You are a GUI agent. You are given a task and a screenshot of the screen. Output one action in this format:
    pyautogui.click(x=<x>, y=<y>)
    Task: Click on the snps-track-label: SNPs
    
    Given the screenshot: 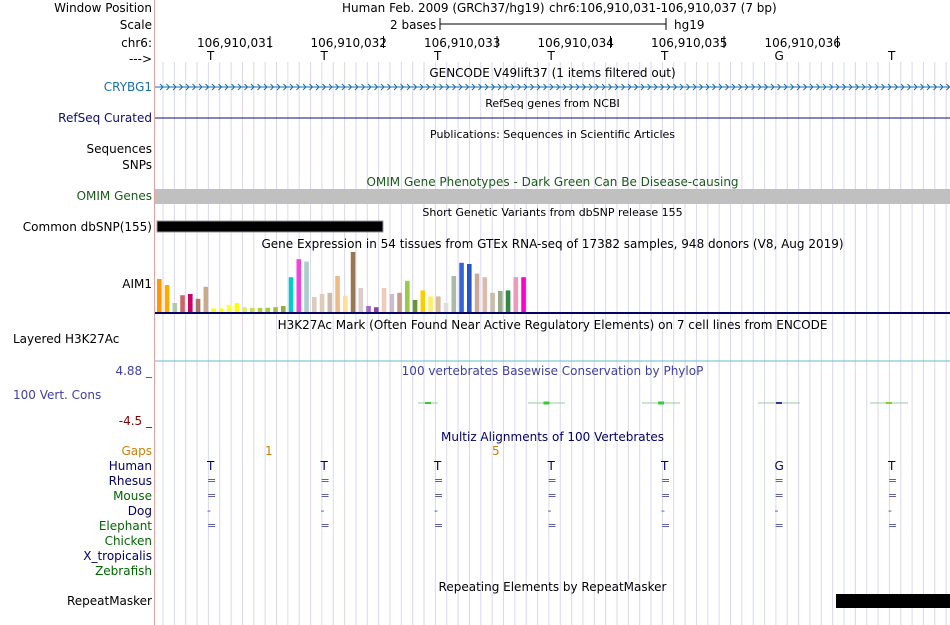 What is the action you would take?
    pyautogui.click(x=137, y=165)
    